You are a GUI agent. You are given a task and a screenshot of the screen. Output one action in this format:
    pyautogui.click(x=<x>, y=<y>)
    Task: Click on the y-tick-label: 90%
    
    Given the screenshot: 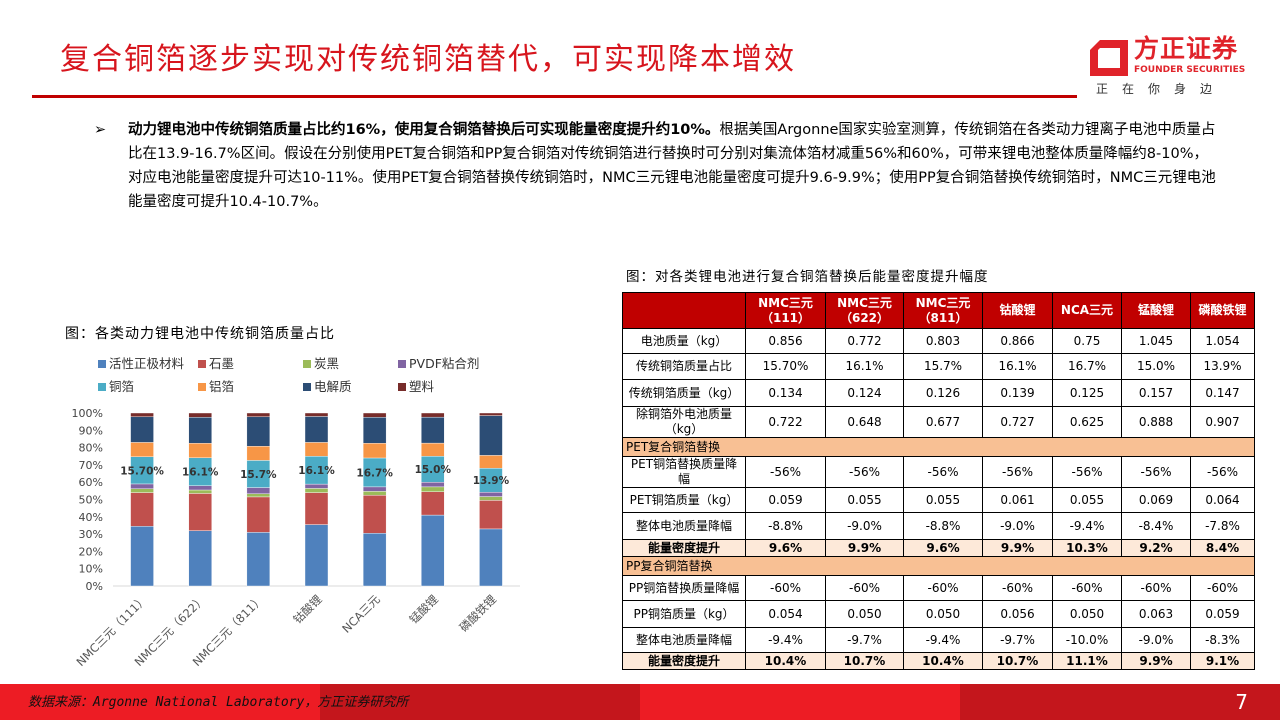 What is the action you would take?
    pyautogui.click(x=91, y=430)
    